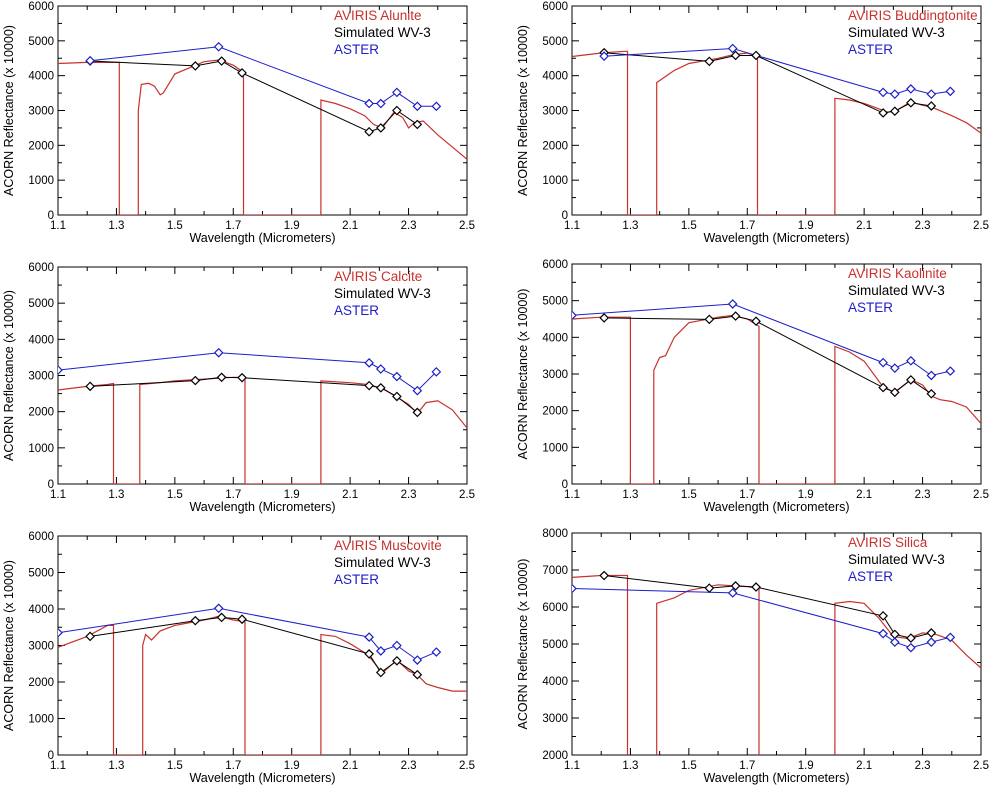 This screenshot has height=791, width=1000. I want to click on legend-entry: AVIRIS Alunite, so click(378, 15).